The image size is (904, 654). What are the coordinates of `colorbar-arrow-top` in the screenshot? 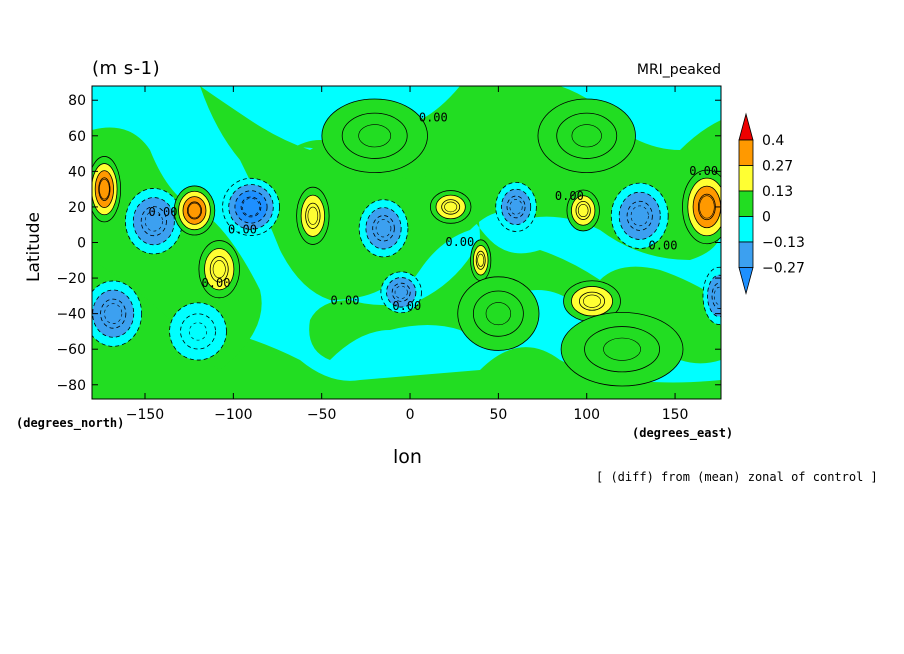 It's located at (746, 126).